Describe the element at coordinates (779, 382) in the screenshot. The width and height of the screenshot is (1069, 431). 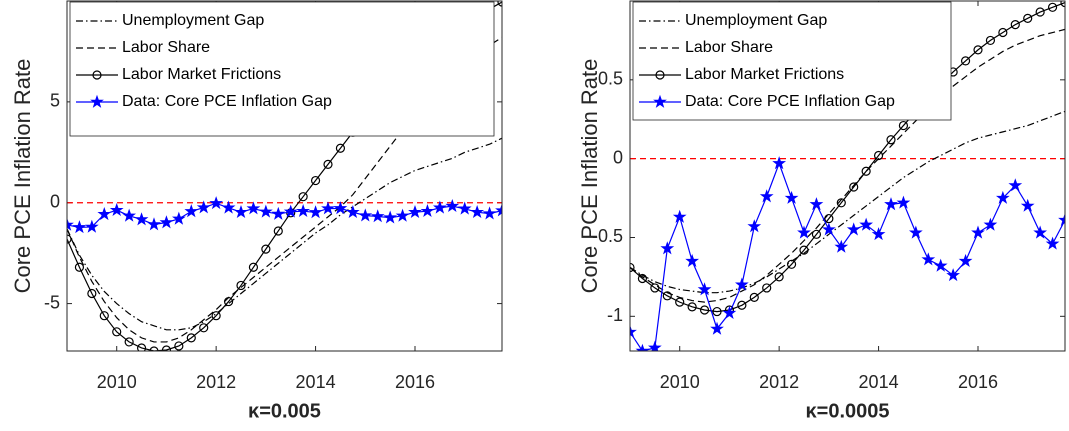
I see `x-tick-label: 2012` at that location.